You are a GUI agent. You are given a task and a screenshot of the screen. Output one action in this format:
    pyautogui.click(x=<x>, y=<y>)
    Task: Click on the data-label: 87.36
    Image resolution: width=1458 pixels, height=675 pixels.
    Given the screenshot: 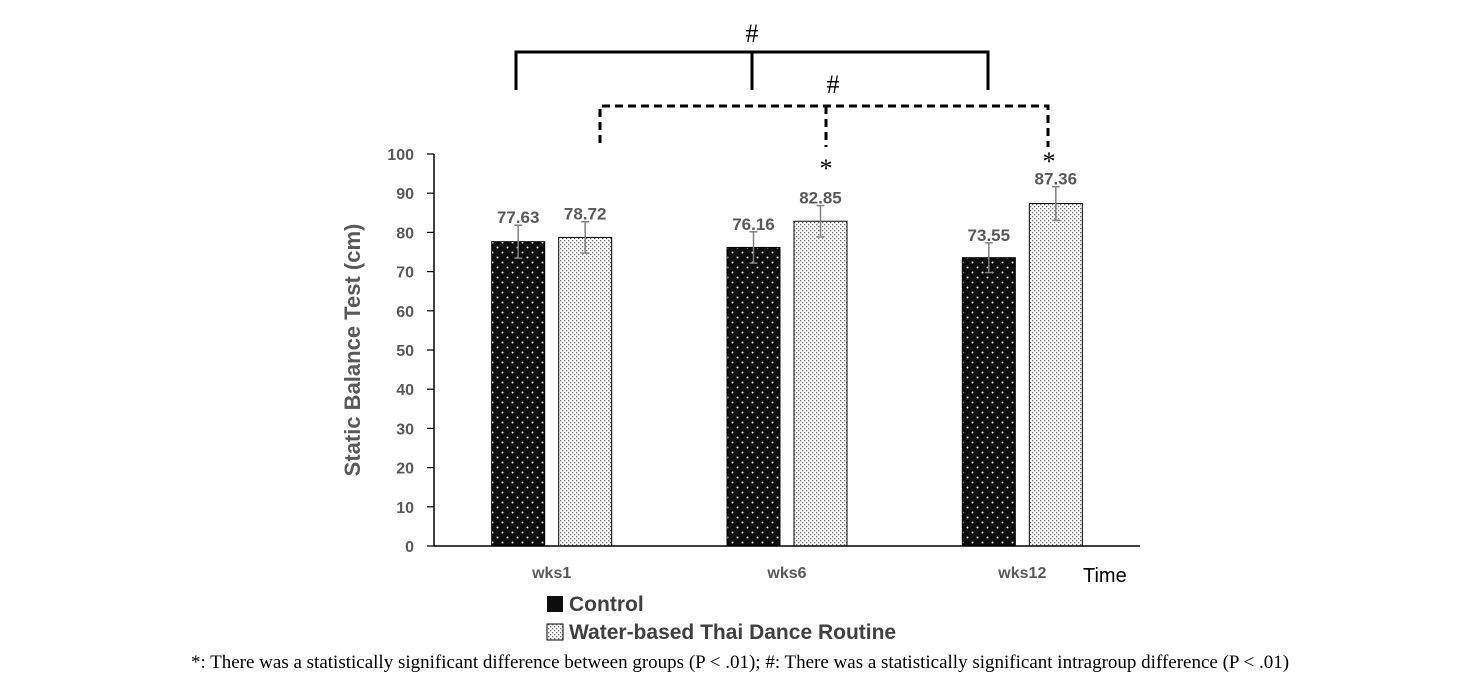 What is the action you would take?
    pyautogui.click(x=1056, y=179)
    